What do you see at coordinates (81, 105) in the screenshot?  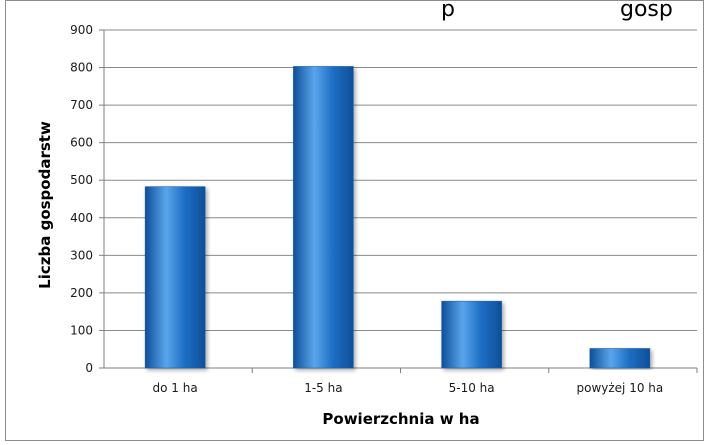 I see `y-tick-label: 700` at bounding box center [81, 105].